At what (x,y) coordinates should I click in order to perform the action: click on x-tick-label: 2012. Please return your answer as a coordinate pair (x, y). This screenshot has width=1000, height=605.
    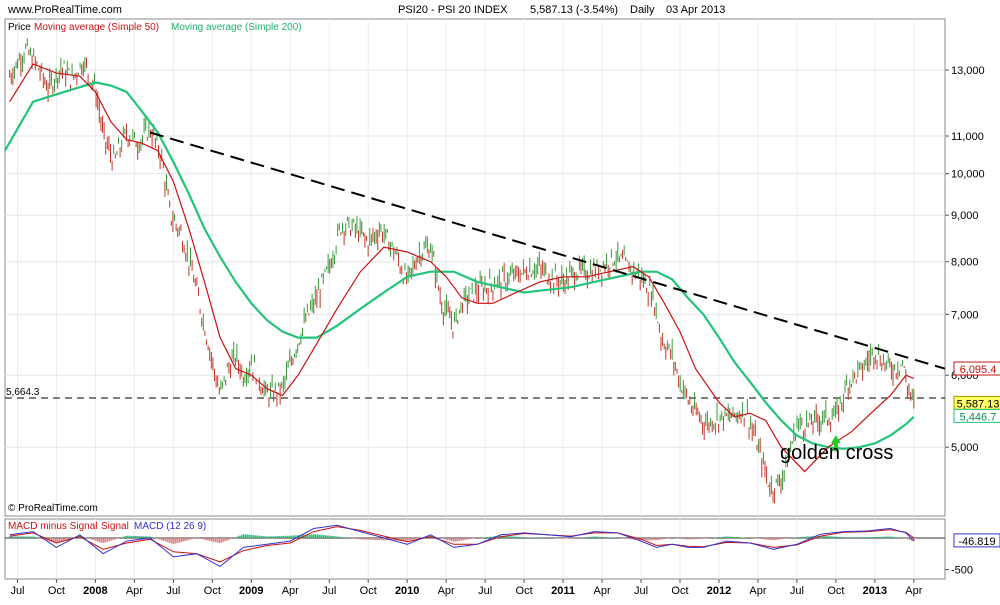
    Looking at the image, I should click on (719, 591).